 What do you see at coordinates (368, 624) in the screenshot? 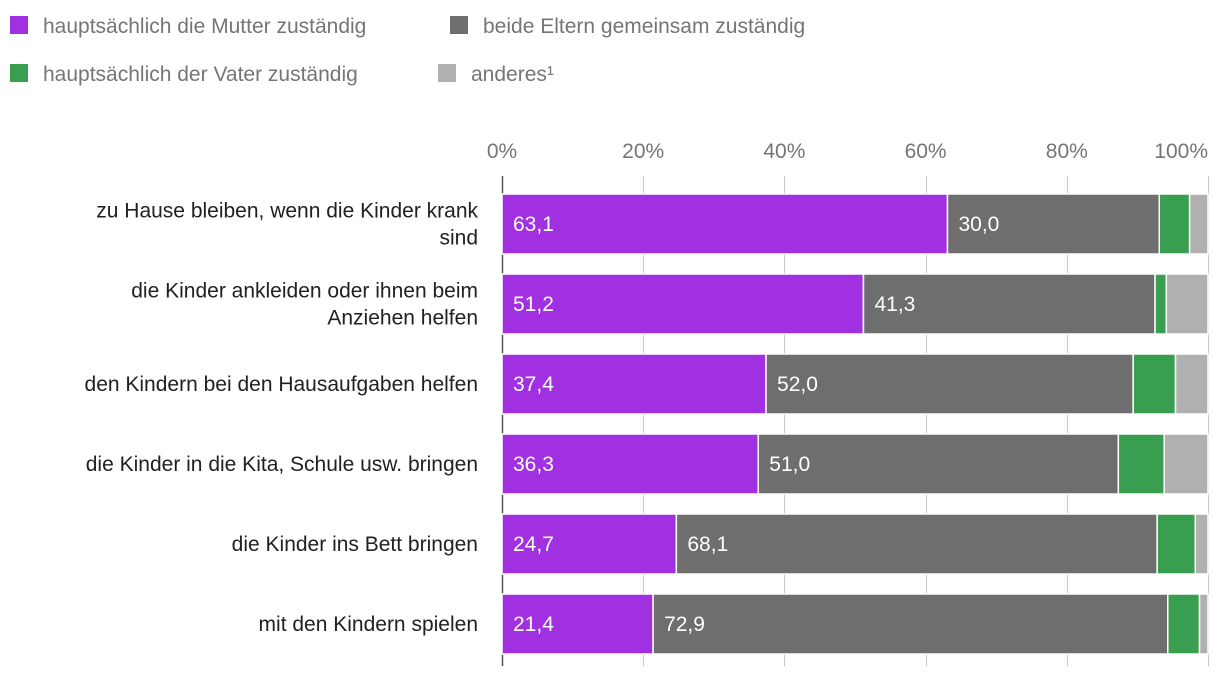
I see `category-label: mit den Kindern spielen` at bounding box center [368, 624].